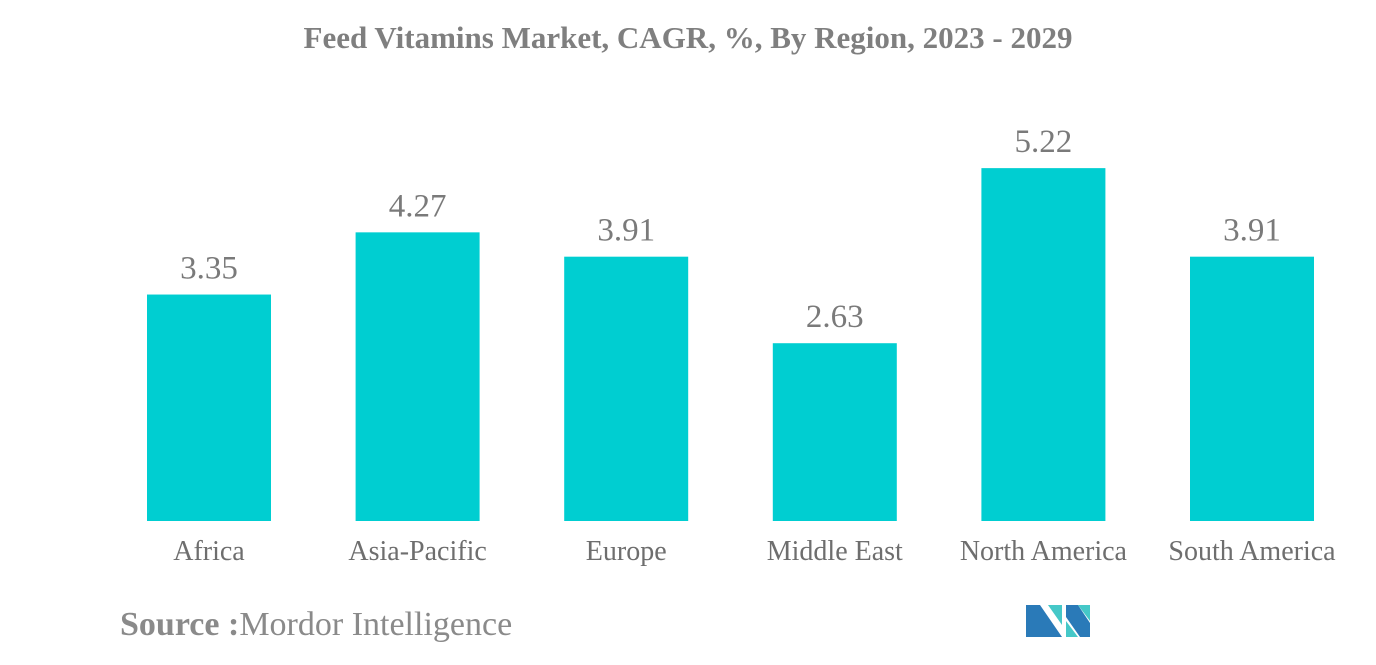 The height and width of the screenshot is (665, 1376). Describe the element at coordinates (1252, 551) in the screenshot. I see `x-tick-label: South America` at that location.